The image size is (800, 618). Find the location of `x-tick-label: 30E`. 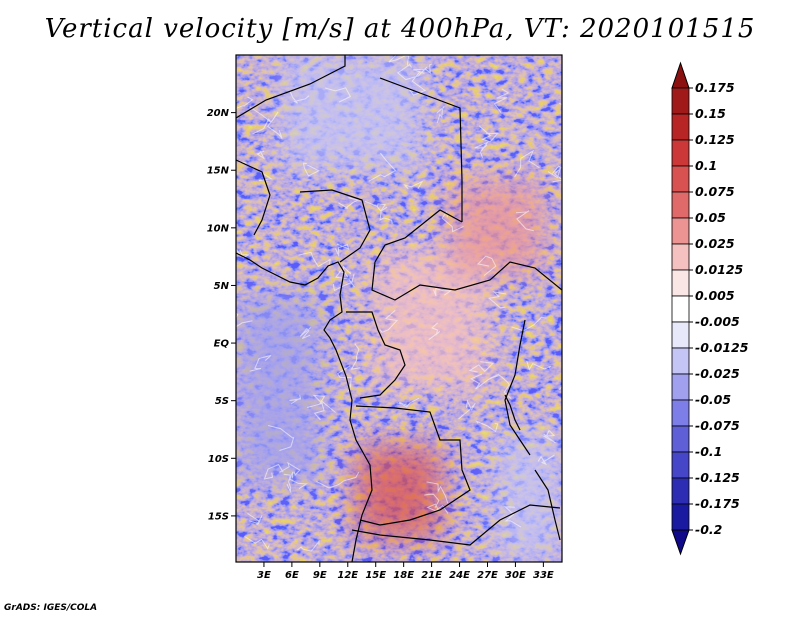

x-tick-label: 30E is located at coordinates (515, 575).